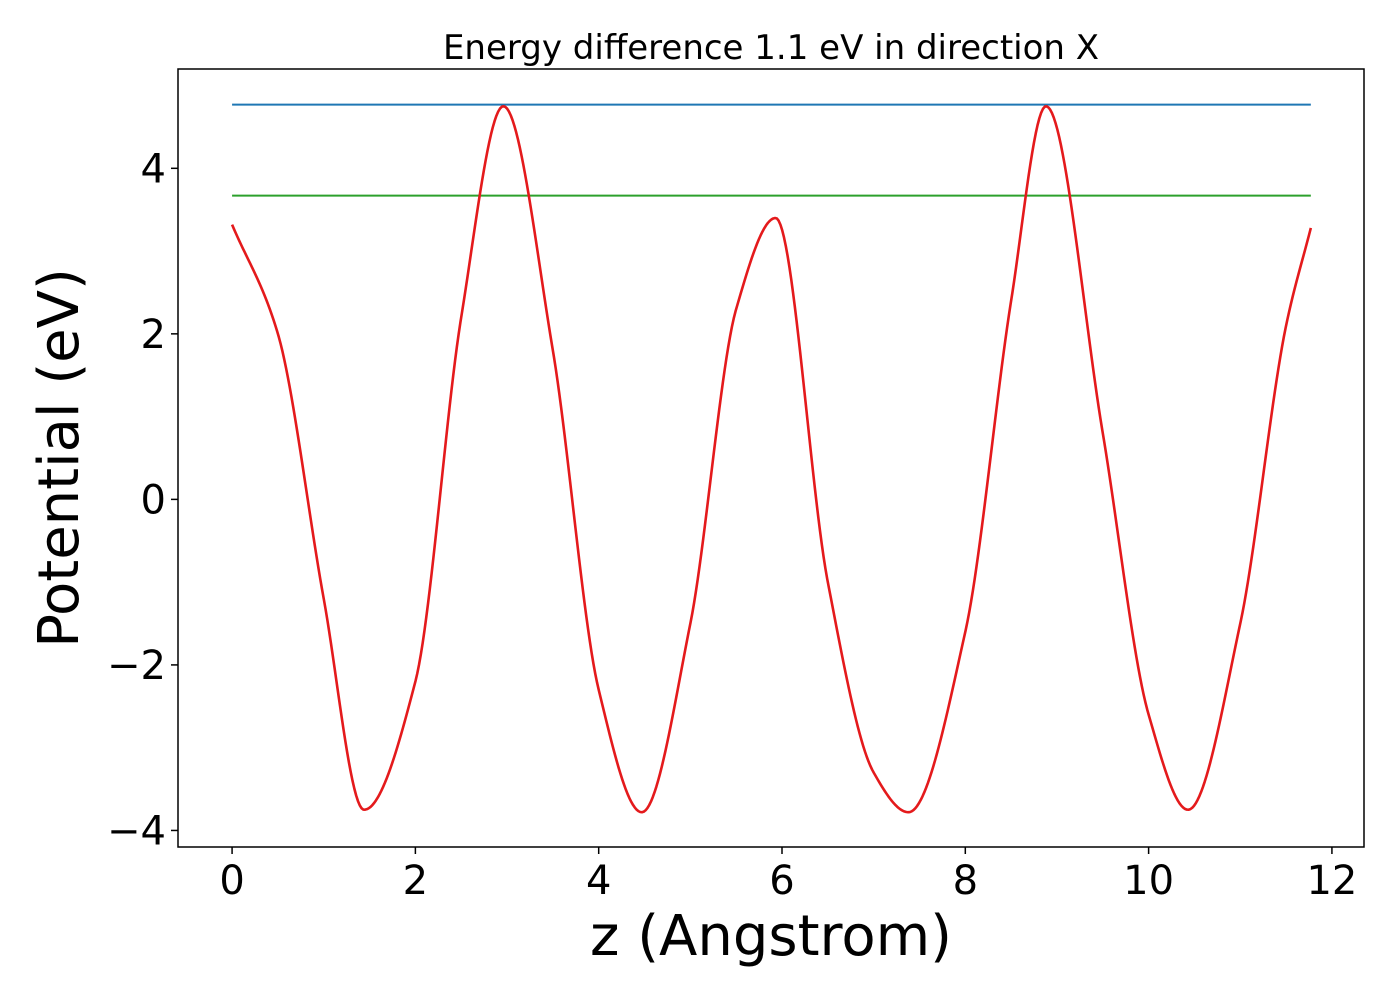 Image resolution: width=1400 pixels, height=1000 pixels. What do you see at coordinates (136, 831) in the screenshot?
I see `y-tick-label: −4` at bounding box center [136, 831].